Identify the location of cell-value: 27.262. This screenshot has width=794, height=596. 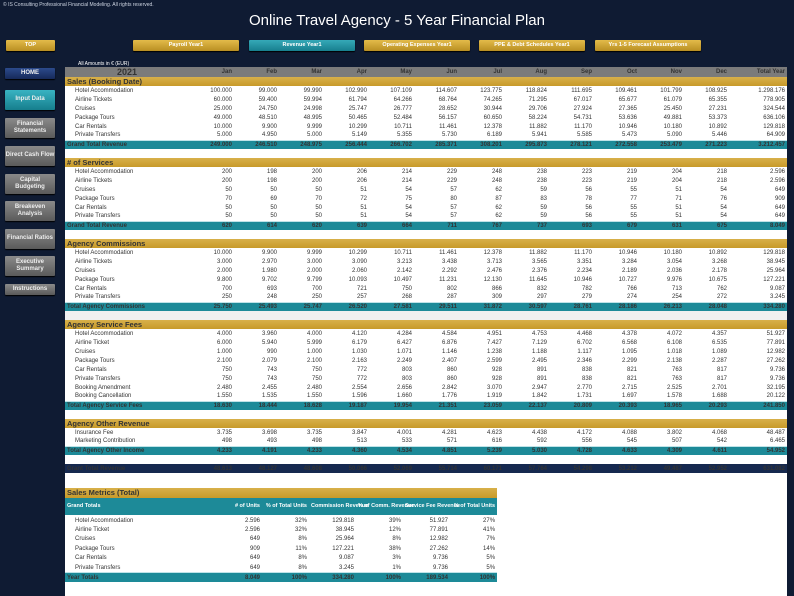
(775, 360).